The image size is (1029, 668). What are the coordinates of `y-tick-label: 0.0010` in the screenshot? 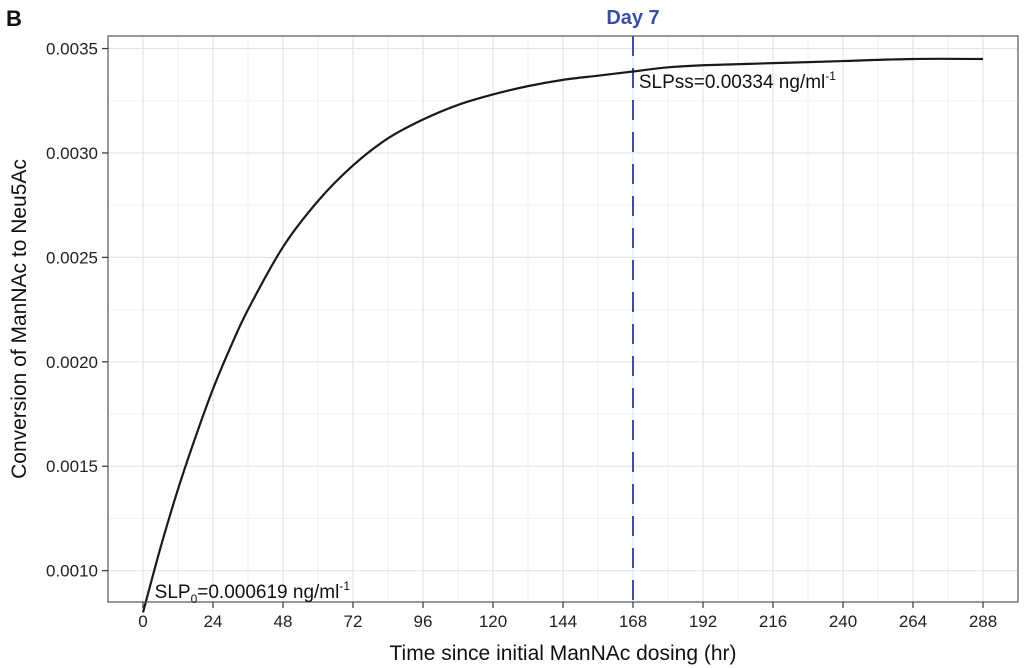 It's located at (72, 571).